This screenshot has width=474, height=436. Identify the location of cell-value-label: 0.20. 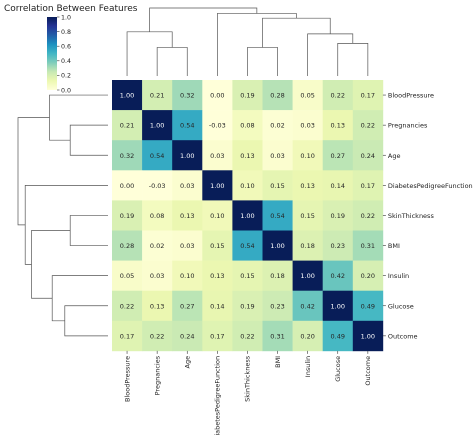
(307, 336).